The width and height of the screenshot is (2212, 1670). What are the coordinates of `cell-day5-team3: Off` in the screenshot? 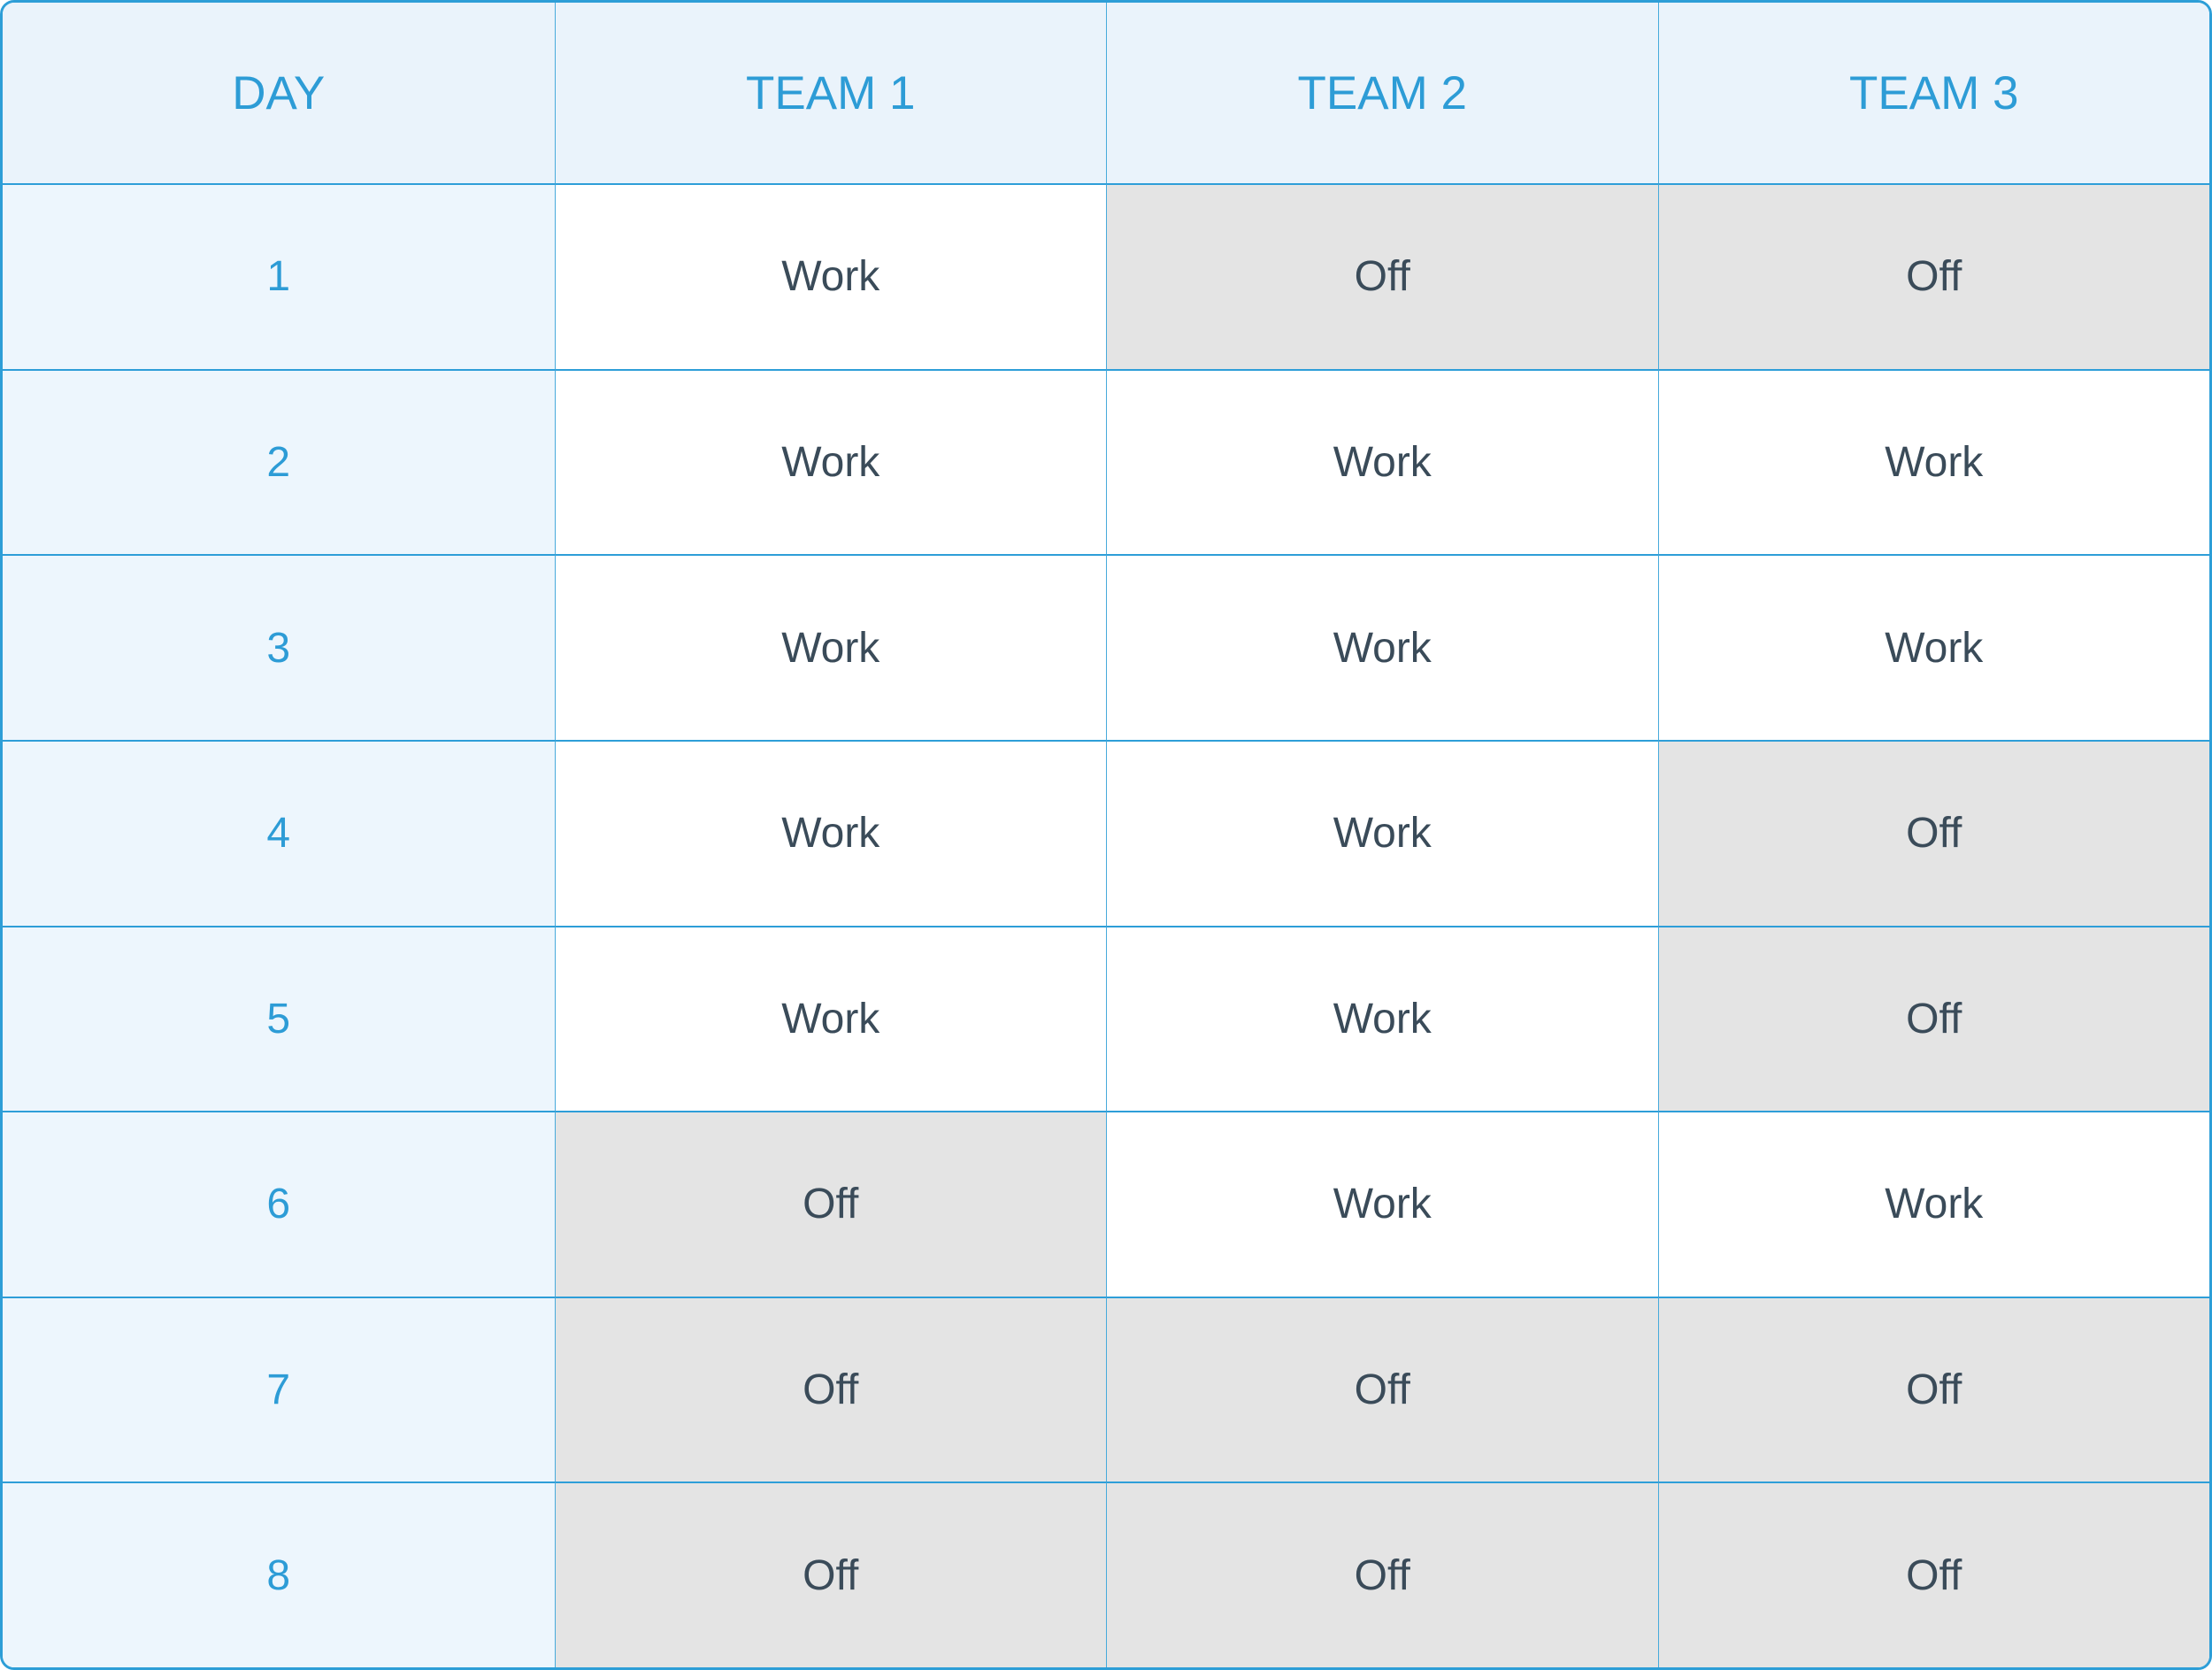 It's located at (1933, 1018).